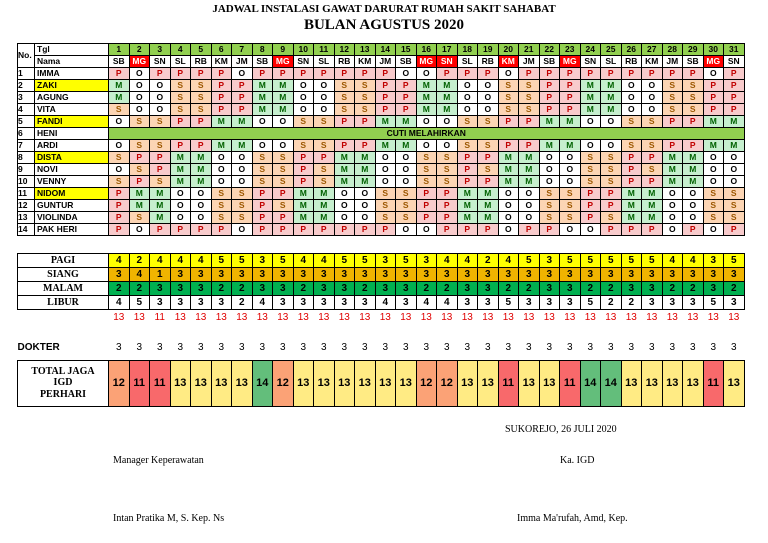  What do you see at coordinates (303, 61) in the screenshot?
I see `day-cell: SN` at bounding box center [303, 61].